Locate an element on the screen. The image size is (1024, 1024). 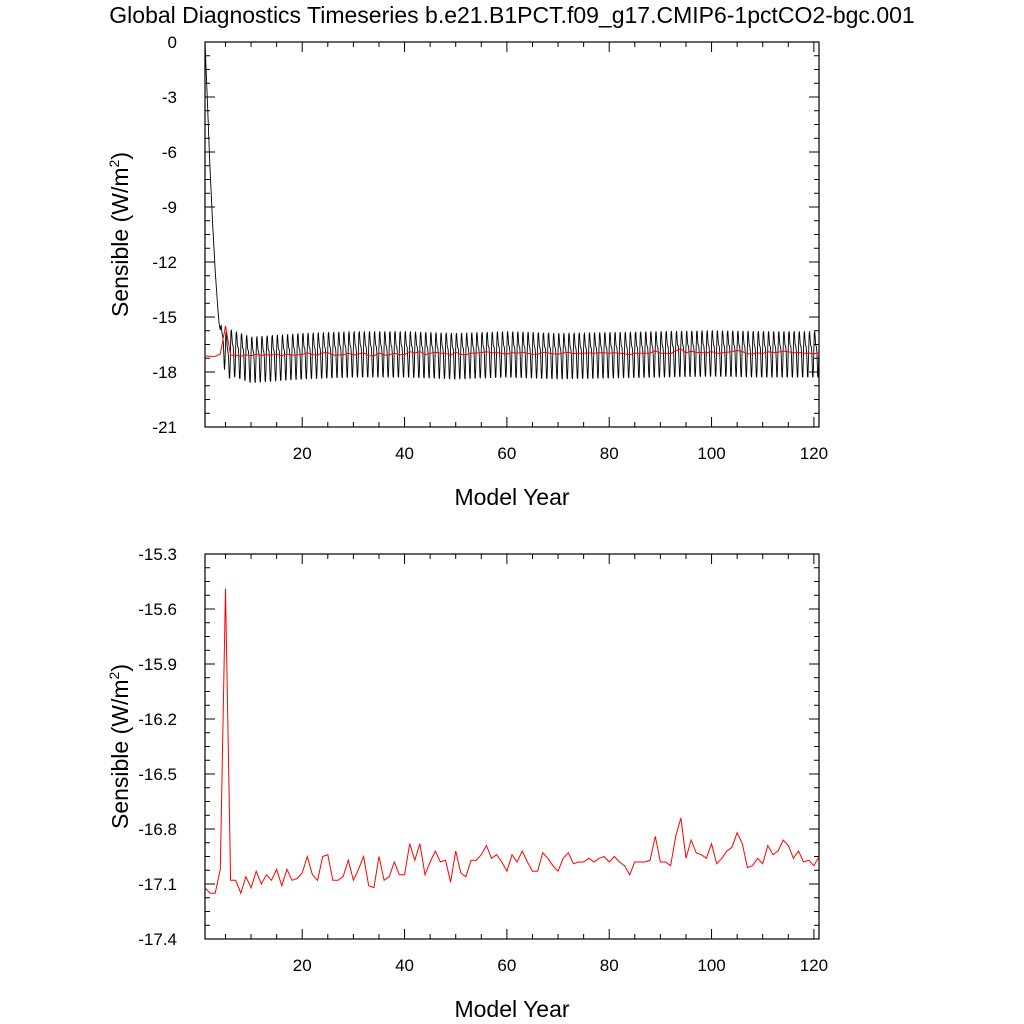
y-tick-label: -17.4 is located at coordinates (157, 939).